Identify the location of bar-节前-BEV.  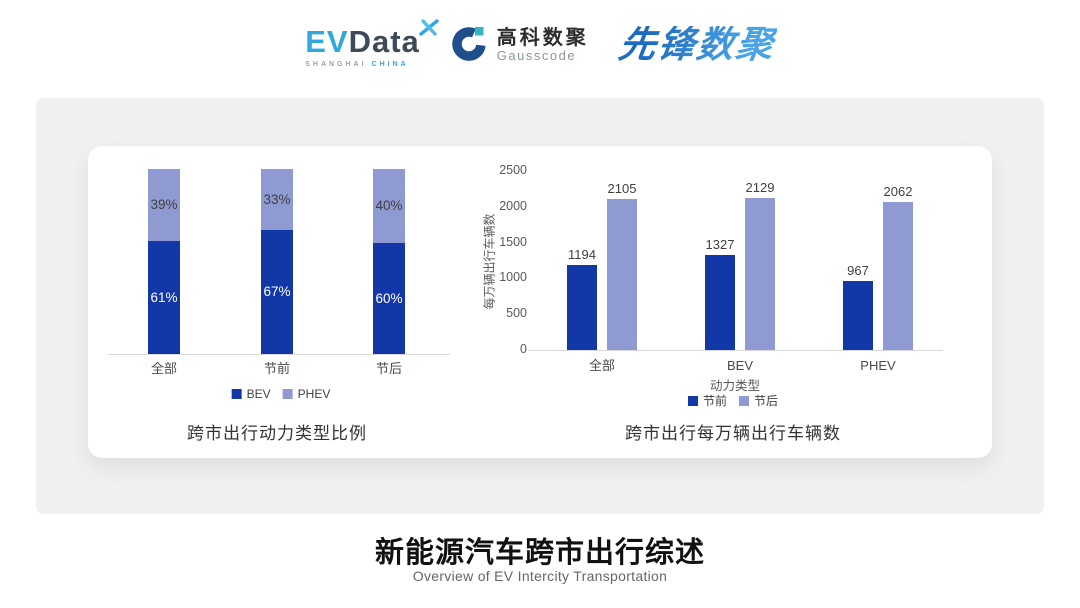
(720, 302).